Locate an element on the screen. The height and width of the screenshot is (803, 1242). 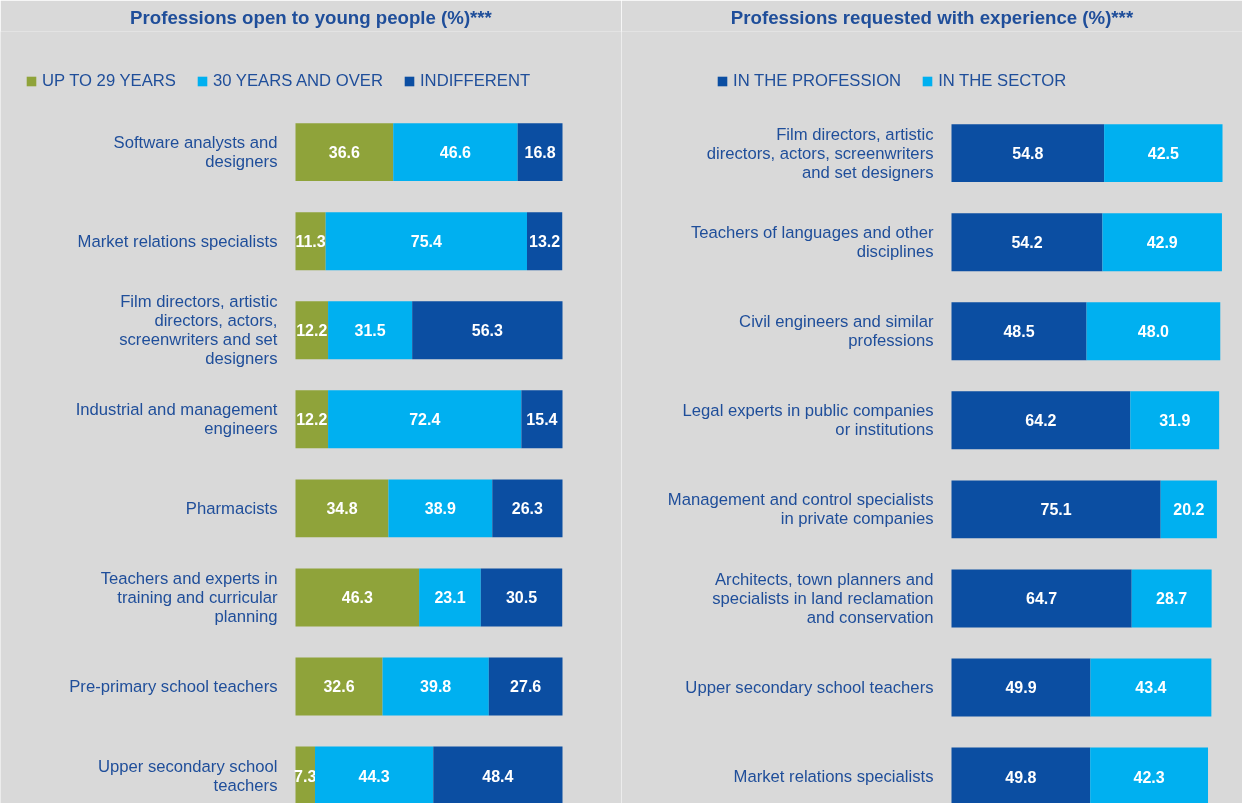
data-label: 42.9 is located at coordinates (1162, 243).